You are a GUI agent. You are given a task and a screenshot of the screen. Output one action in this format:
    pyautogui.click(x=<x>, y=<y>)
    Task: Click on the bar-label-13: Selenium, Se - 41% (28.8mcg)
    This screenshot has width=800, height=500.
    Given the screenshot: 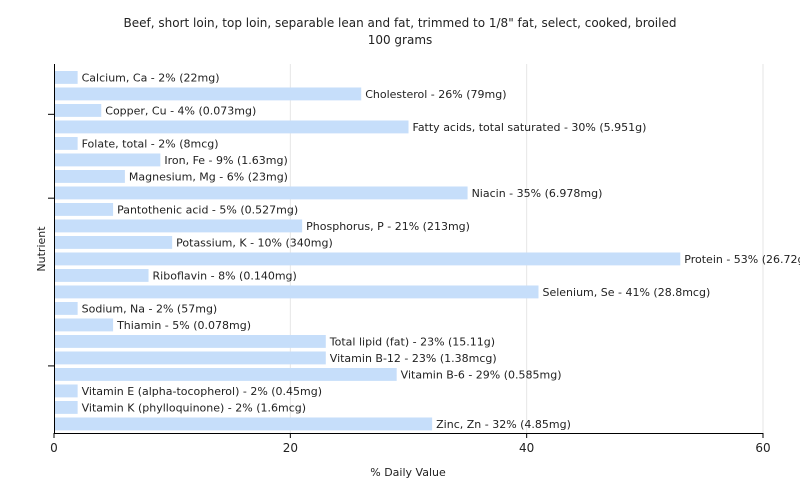 What is the action you would take?
    pyautogui.click(x=626, y=292)
    